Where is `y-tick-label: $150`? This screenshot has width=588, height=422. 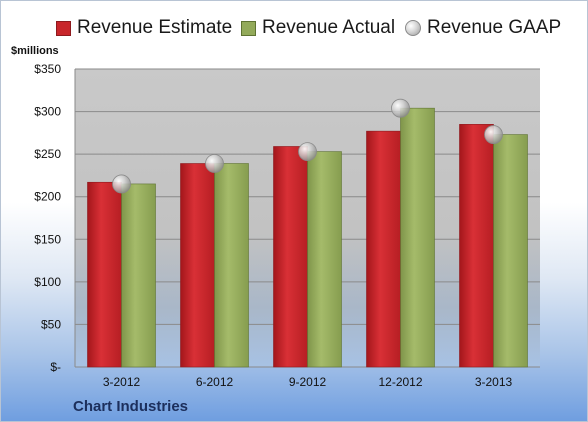
y-tick-label: $150 is located at coordinates (47, 239).